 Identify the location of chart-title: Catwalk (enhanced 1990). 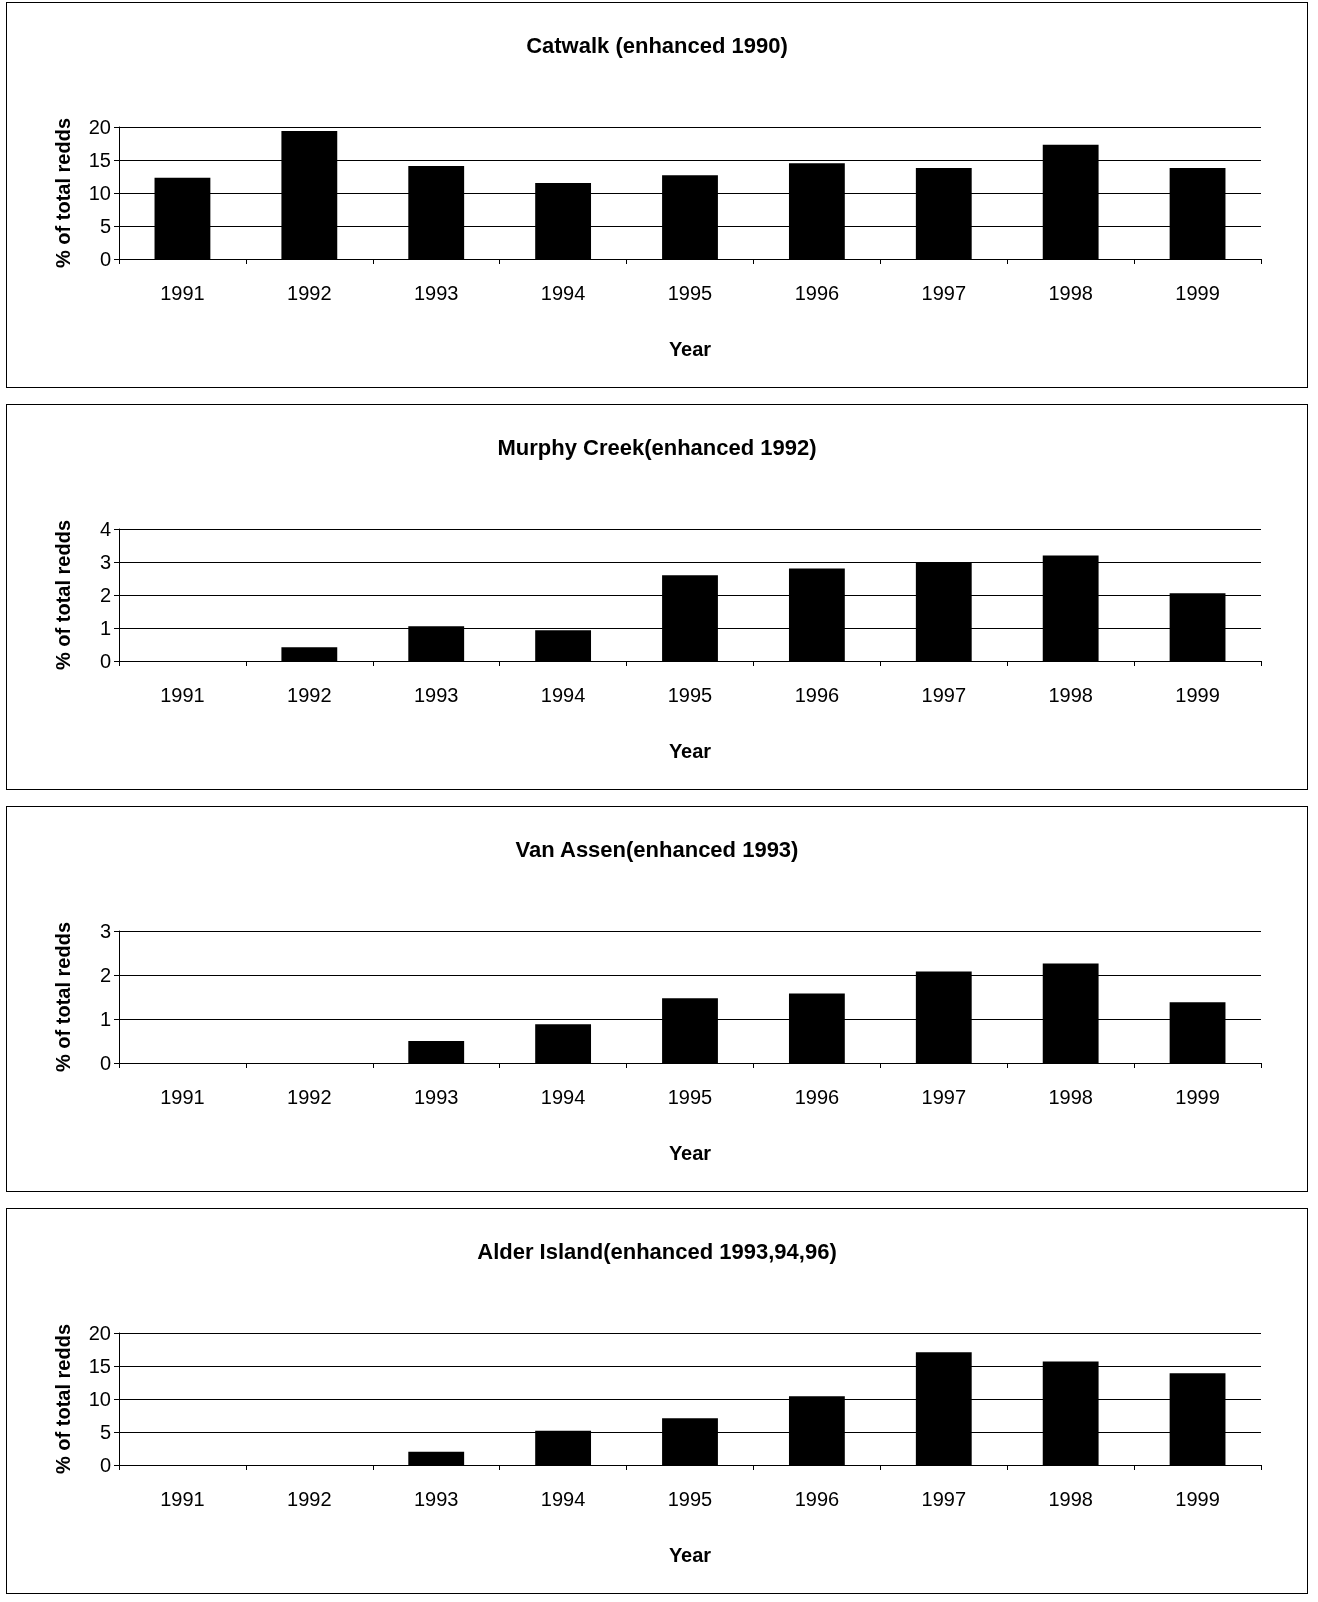
(657, 45).